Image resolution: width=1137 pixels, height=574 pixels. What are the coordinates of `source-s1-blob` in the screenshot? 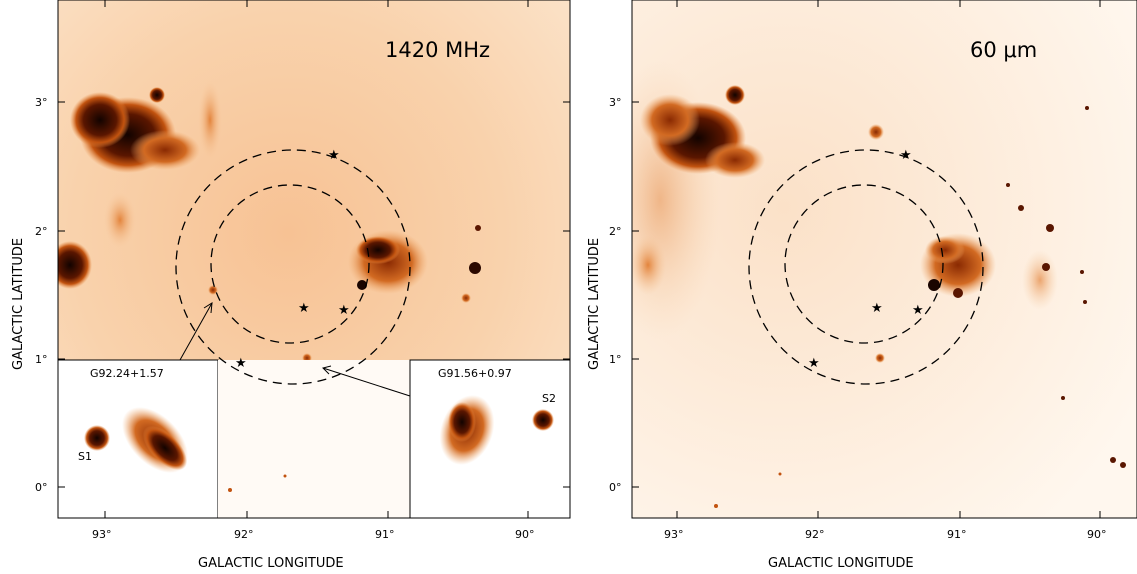 It's located at (97, 438).